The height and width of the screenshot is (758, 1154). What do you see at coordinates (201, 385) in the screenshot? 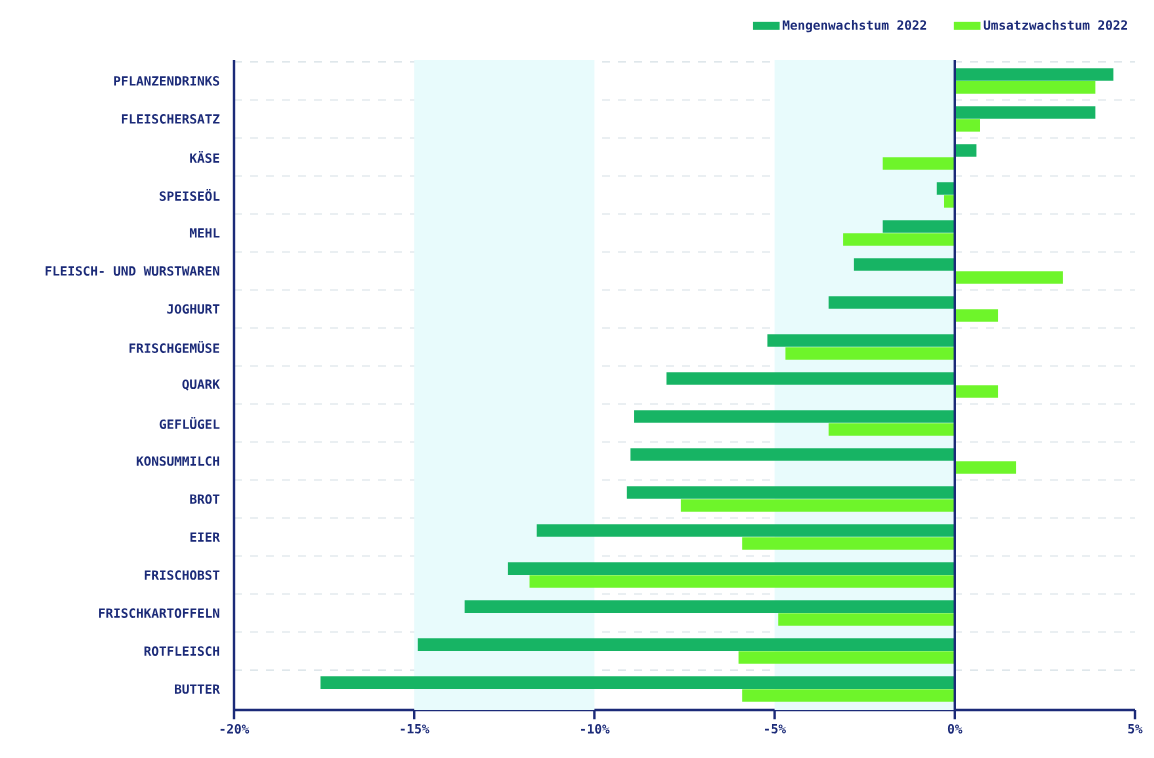
I see `y-tick-label: QUARK` at bounding box center [201, 385].